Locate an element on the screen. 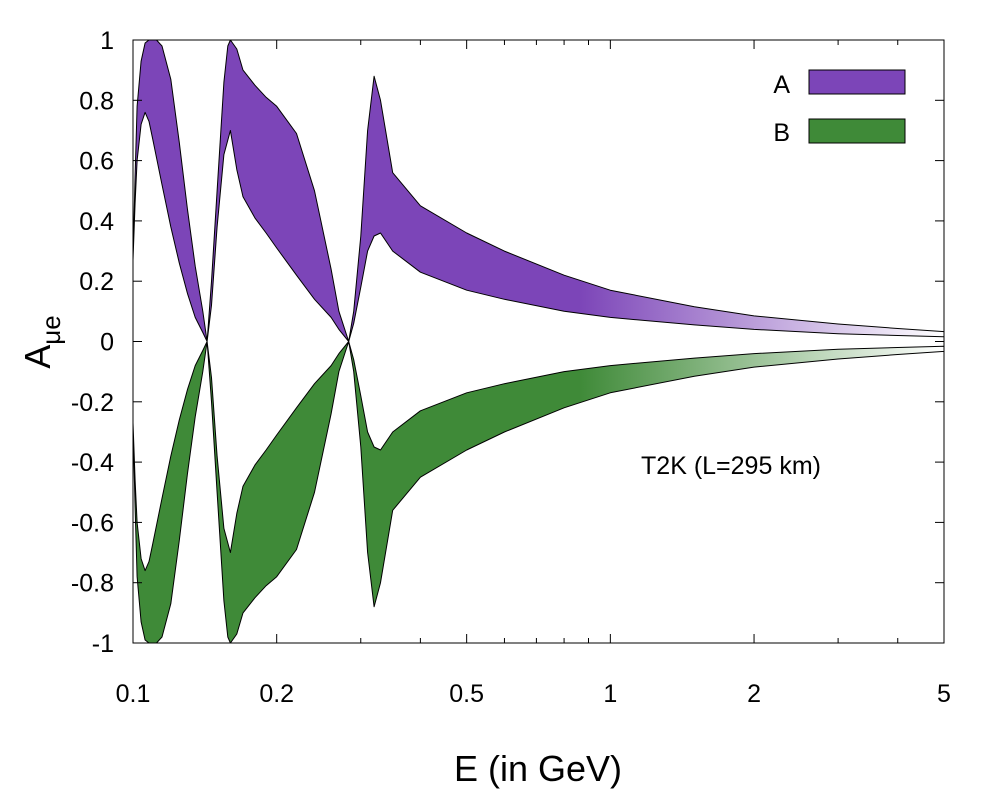  legend-label-a: A is located at coordinates (781, 85).